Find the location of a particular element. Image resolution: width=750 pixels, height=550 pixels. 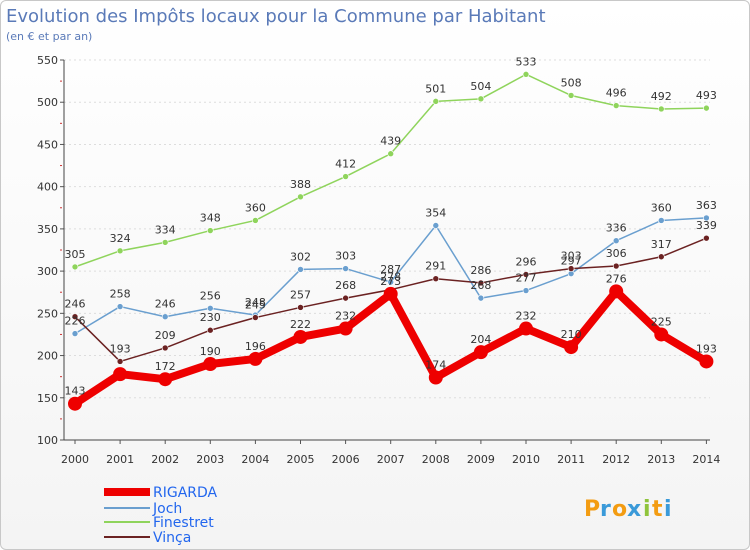

point-joch-2005 is located at coordinates (300, 269).